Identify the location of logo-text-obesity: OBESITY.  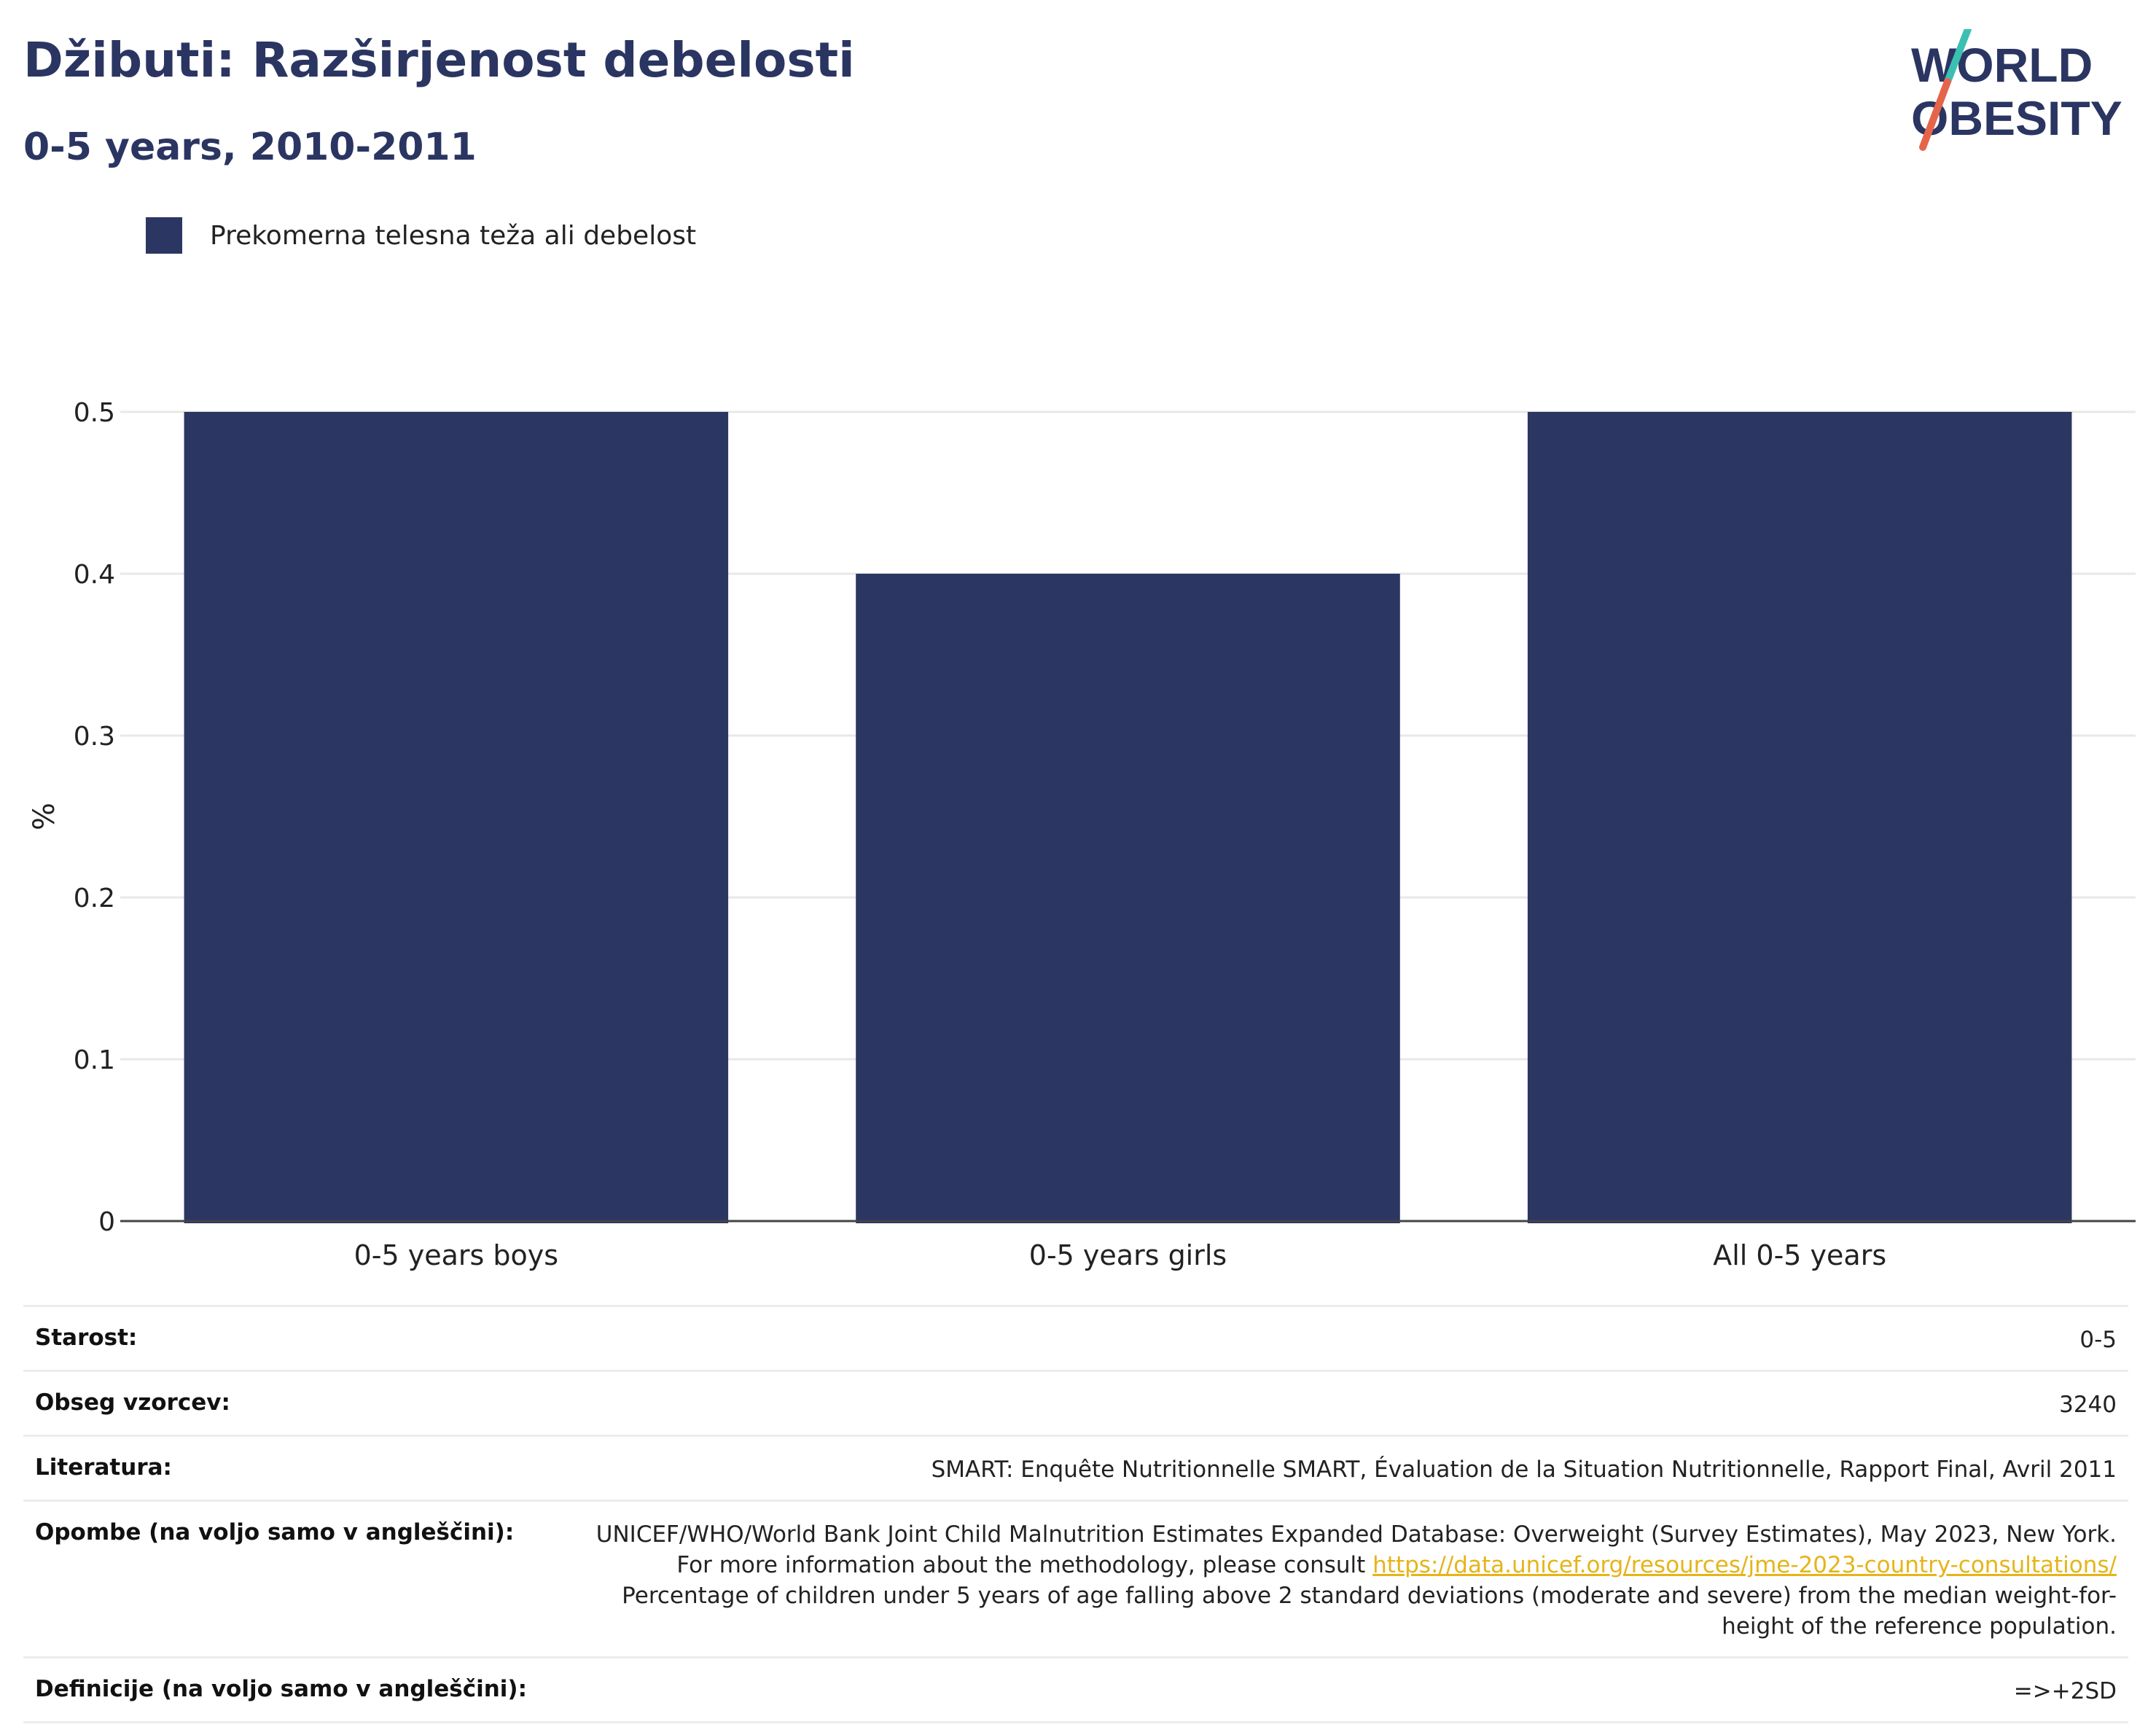
(2016, 118).